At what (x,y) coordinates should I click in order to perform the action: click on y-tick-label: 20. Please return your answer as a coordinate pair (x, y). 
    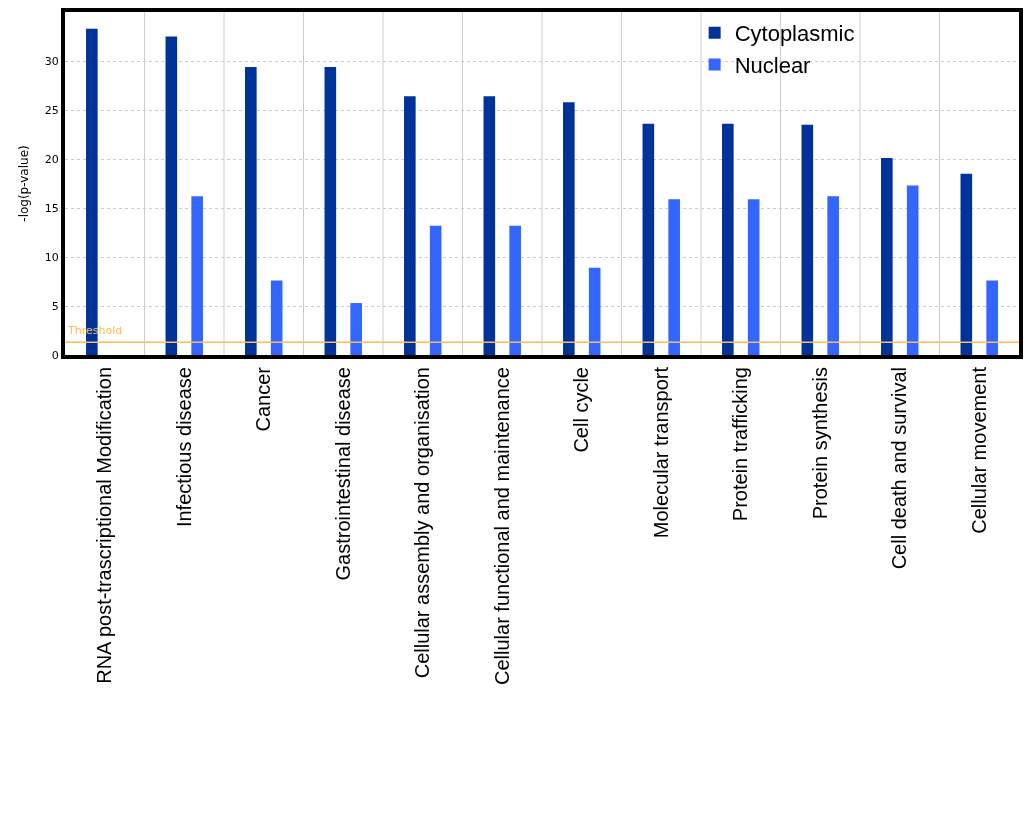
    Looking at the image, I should click on (51, 159).